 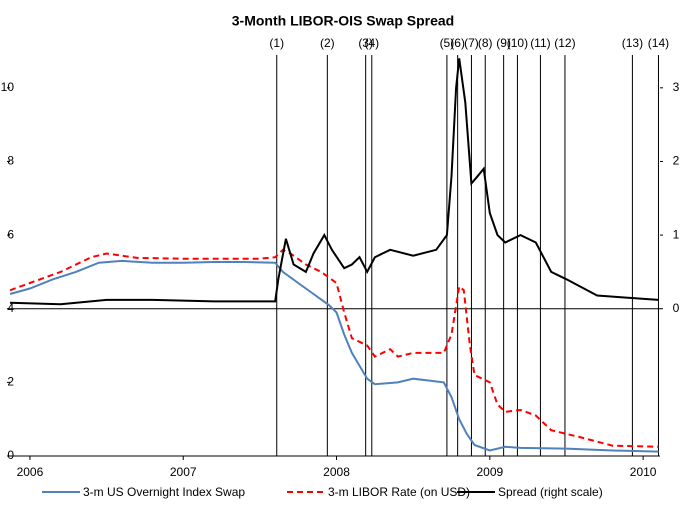 What do you see at coordinates (371, 43) in the screenshot?
I see `event-label: (4)` at bounding box center [371, 43].